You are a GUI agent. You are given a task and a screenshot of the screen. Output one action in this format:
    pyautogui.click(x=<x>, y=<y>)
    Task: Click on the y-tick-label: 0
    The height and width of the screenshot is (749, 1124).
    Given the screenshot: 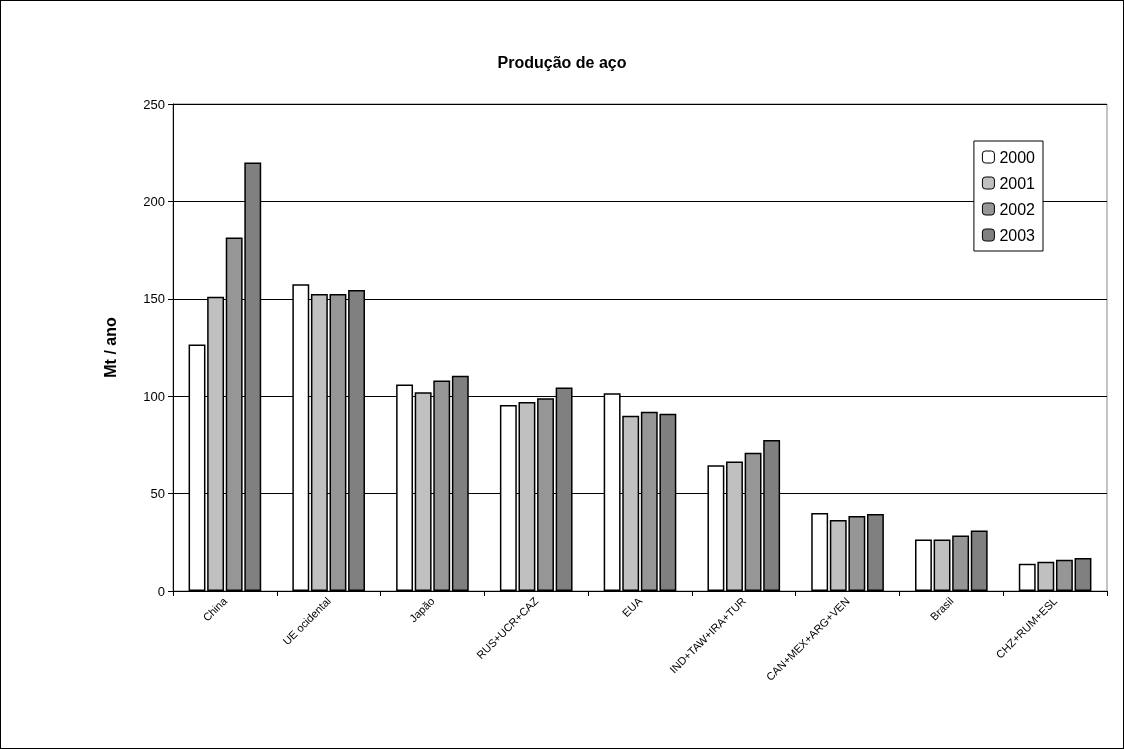 What is the action you would take?
    pyautogui.click(x=161, y=591)
    